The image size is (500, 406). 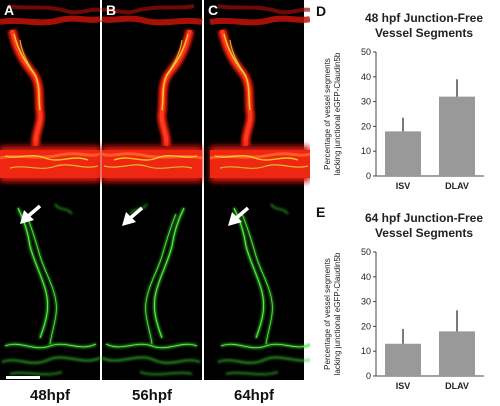 What do you see at coordinates (9, 10) in the screenshot?
I see `panel-label-a: A` at bounding box center [9, 10].